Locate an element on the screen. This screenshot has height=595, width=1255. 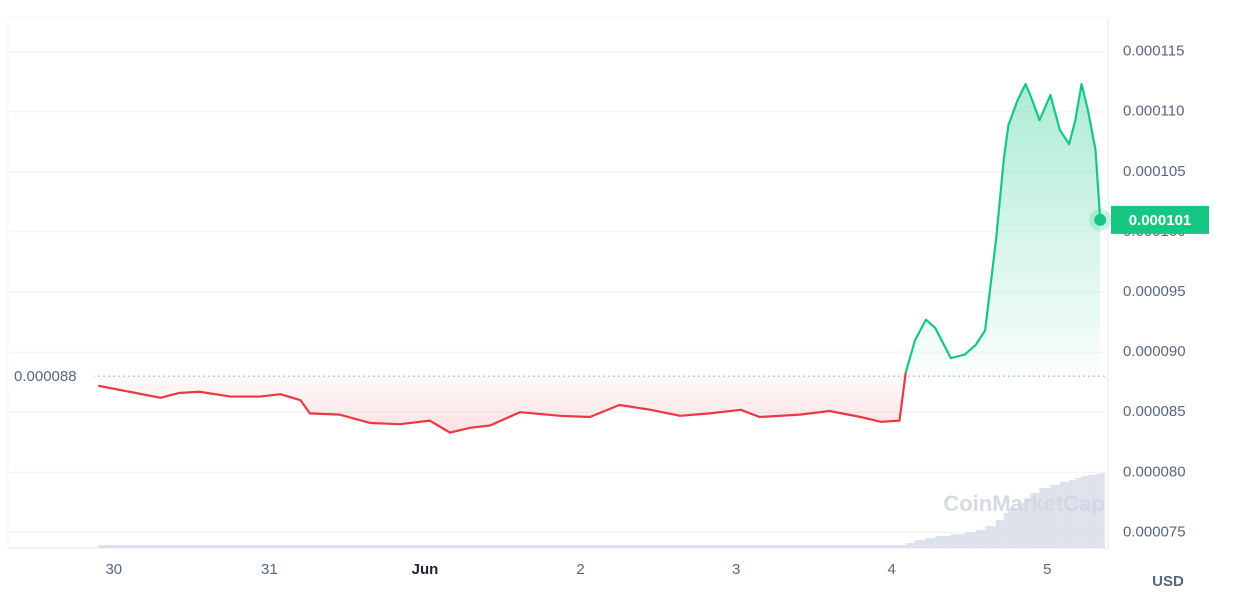
currency-label: USD is located at coordinates (1168, 581).